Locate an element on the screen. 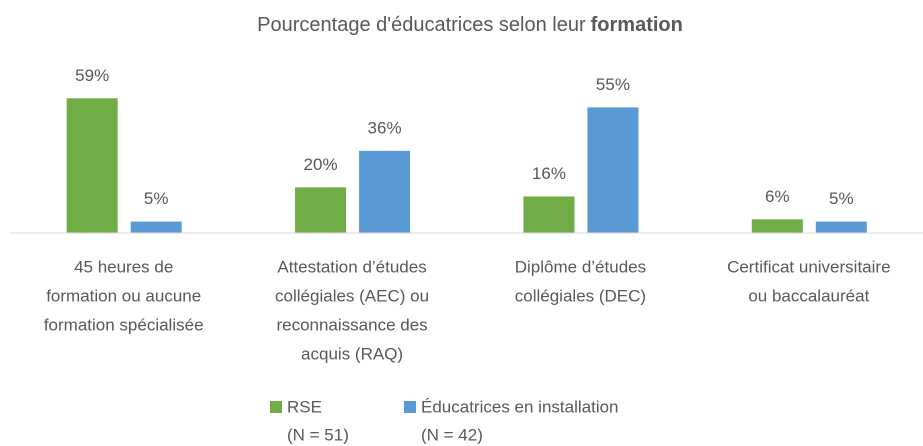 This screenshot has height=446, width=923. data-label: 59% is located at coordinates (92, 75).